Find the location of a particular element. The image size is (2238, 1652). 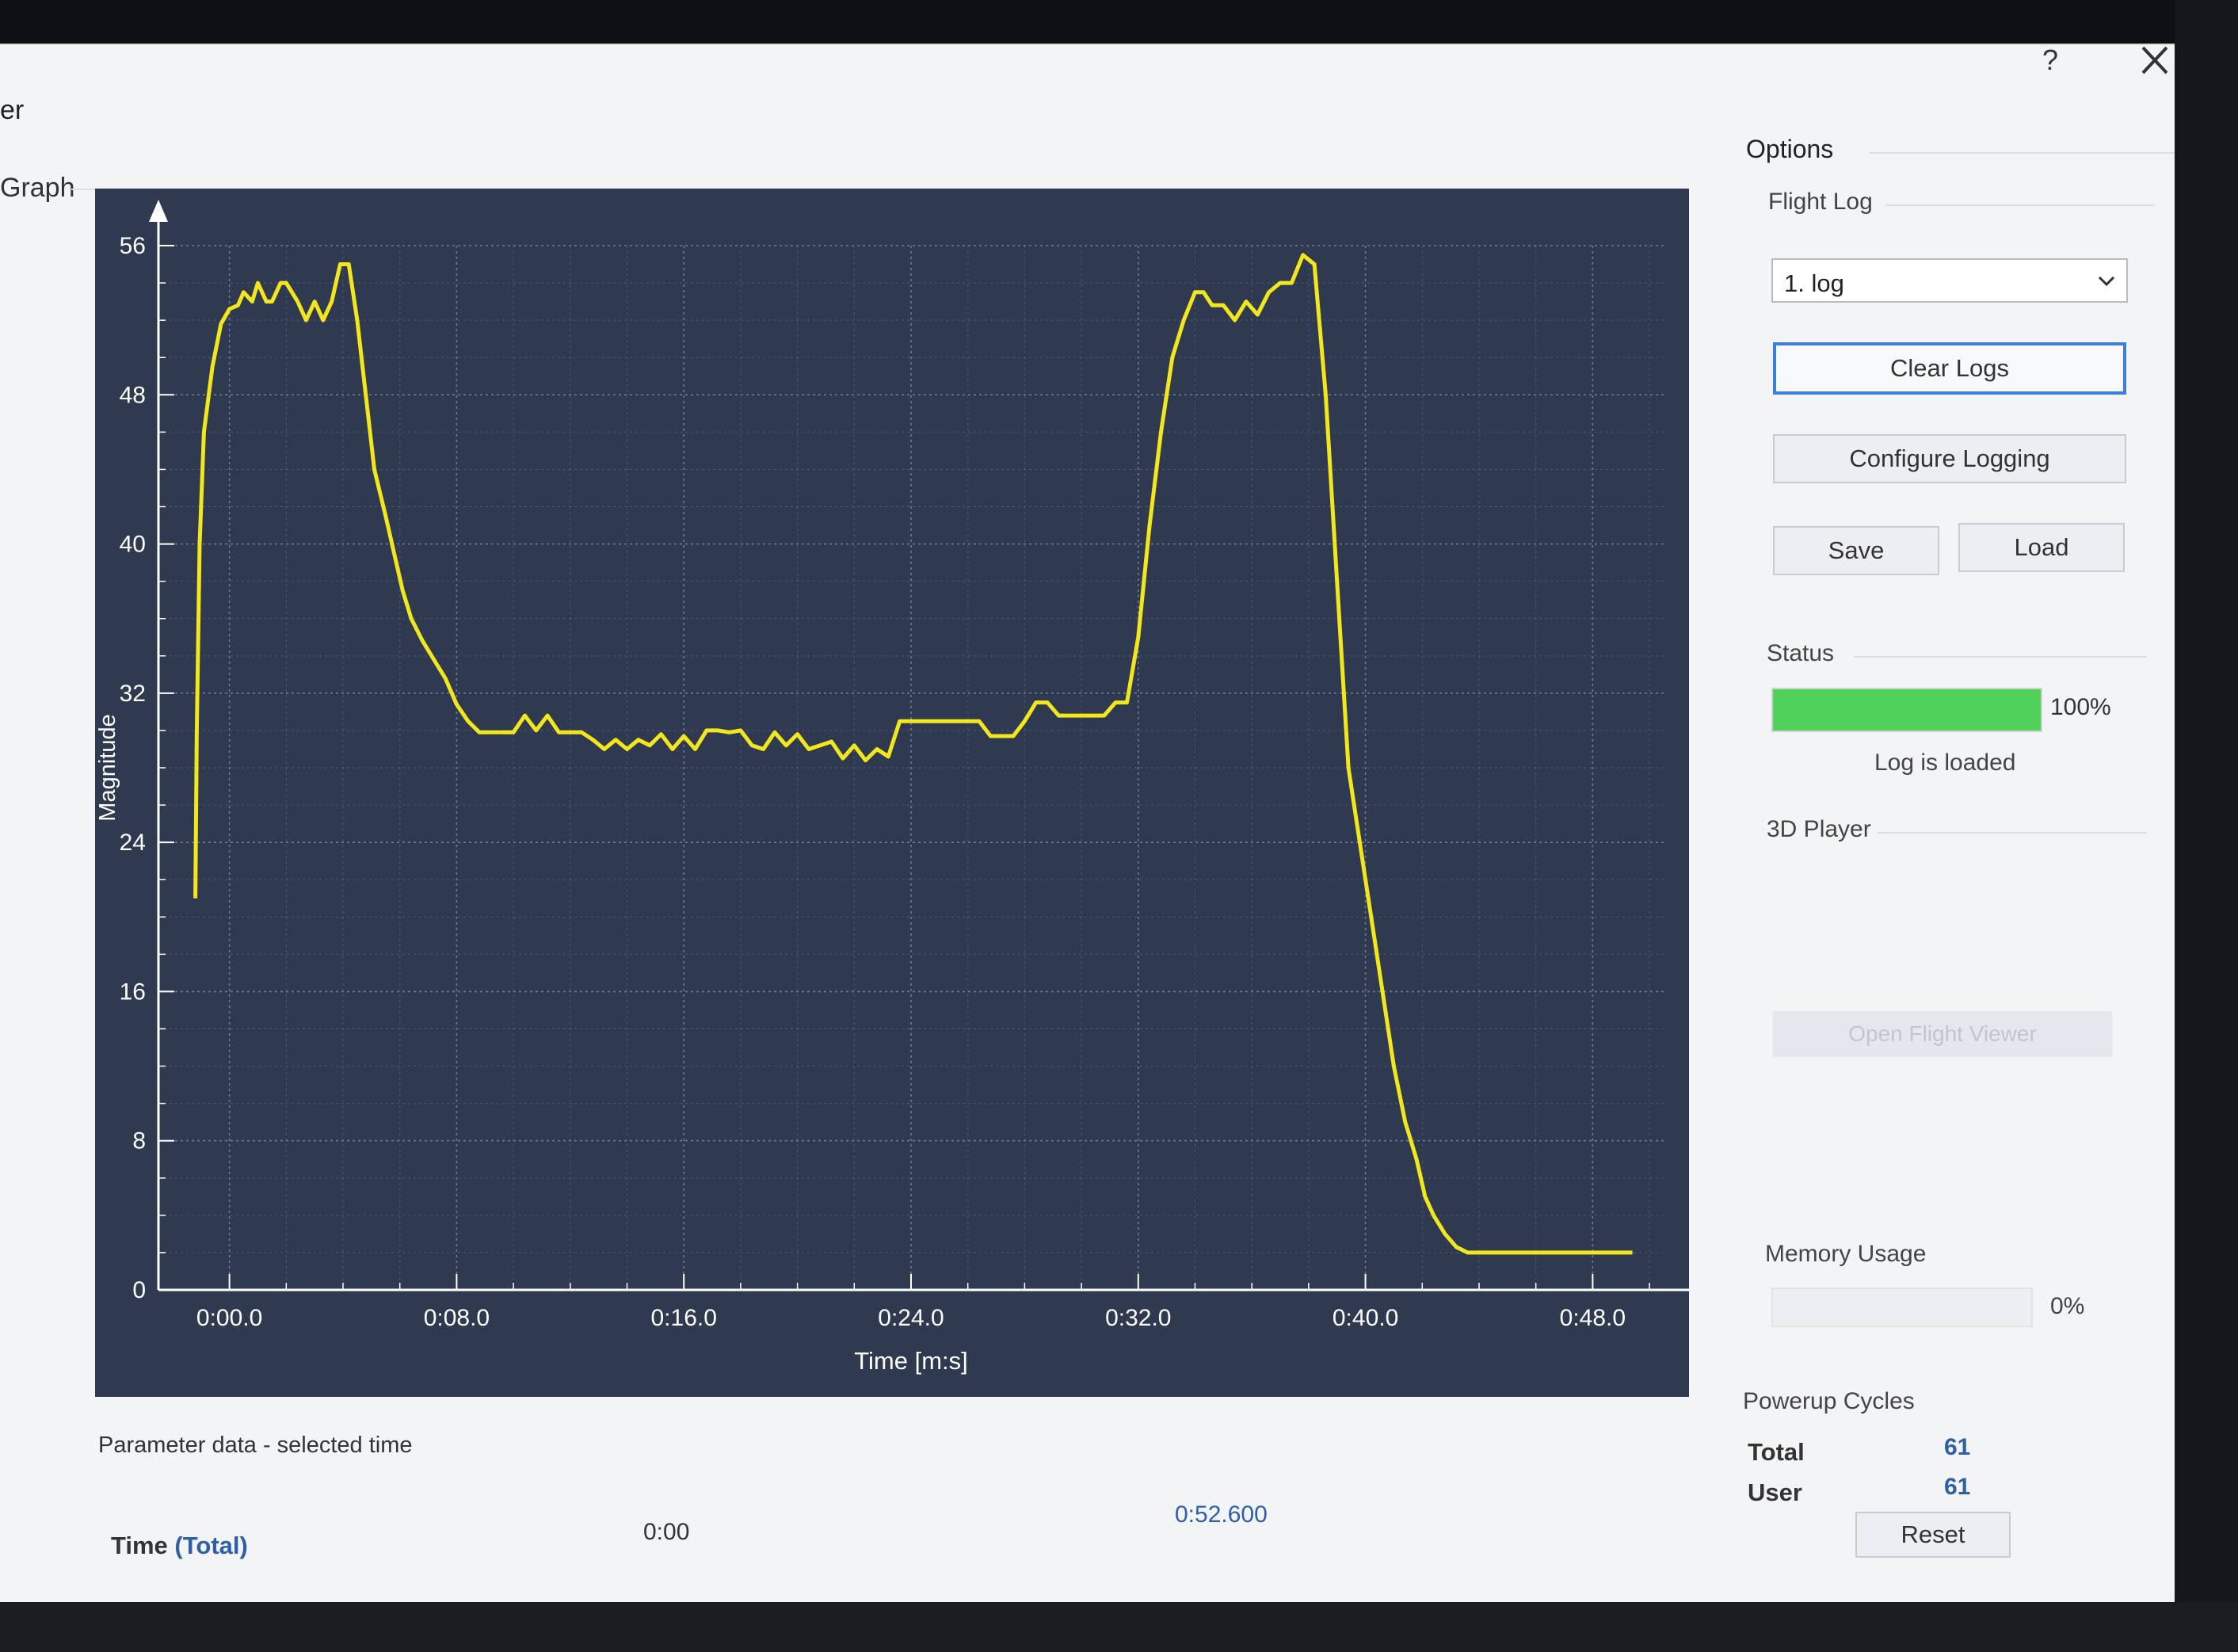

status-progress-bar is located at coordinates (1907, 710).